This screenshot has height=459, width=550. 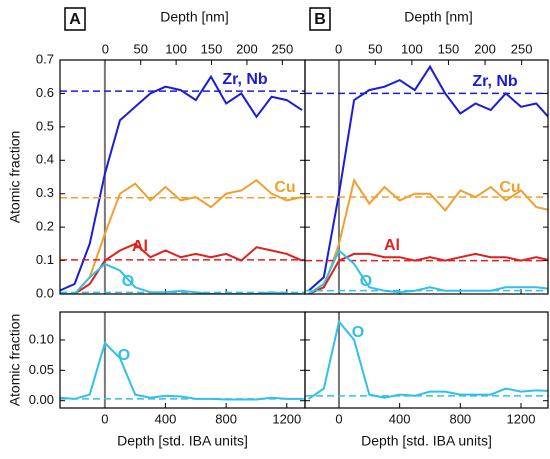 I want to click on panel-label: A, so click(x=75, y=19).